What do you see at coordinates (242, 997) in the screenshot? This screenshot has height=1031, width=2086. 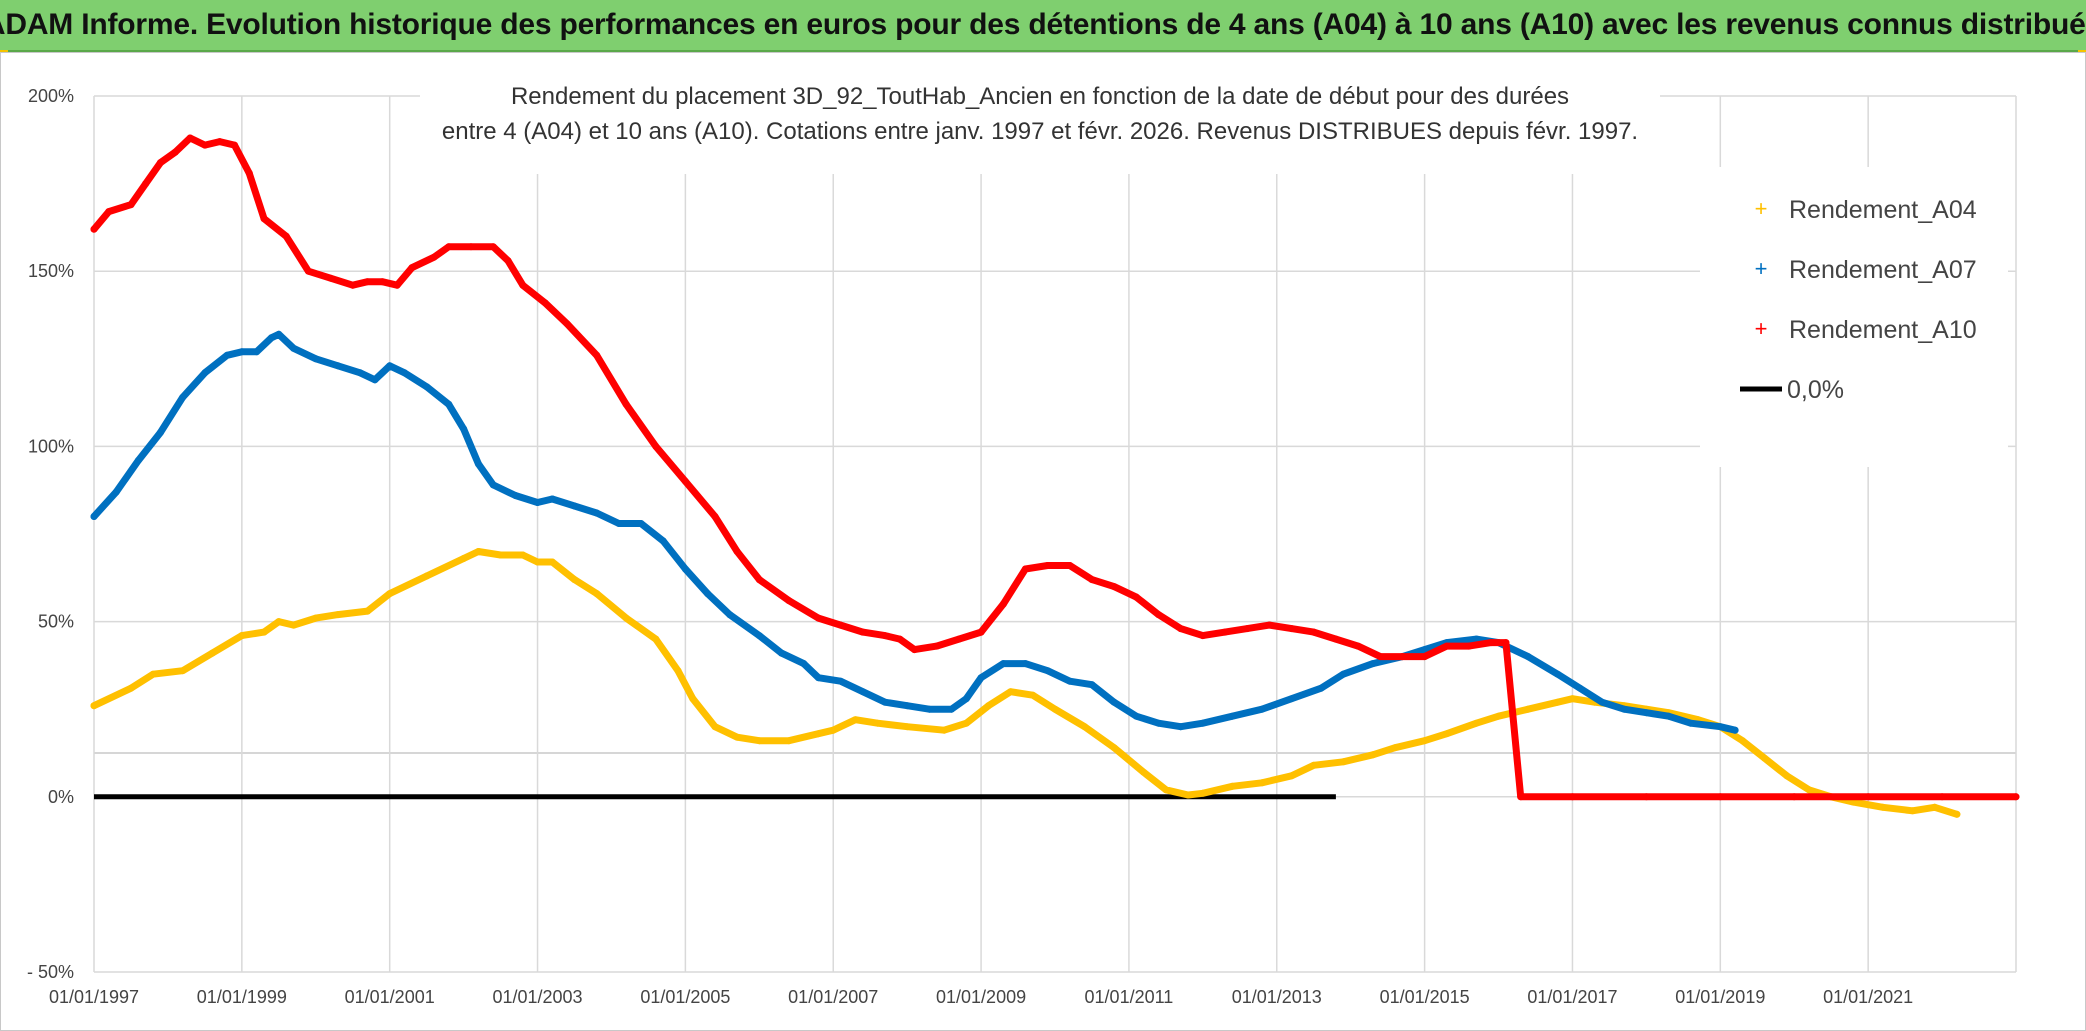 I see `x-tick-label: 01/01/1999` at bounding box center [242, 997].